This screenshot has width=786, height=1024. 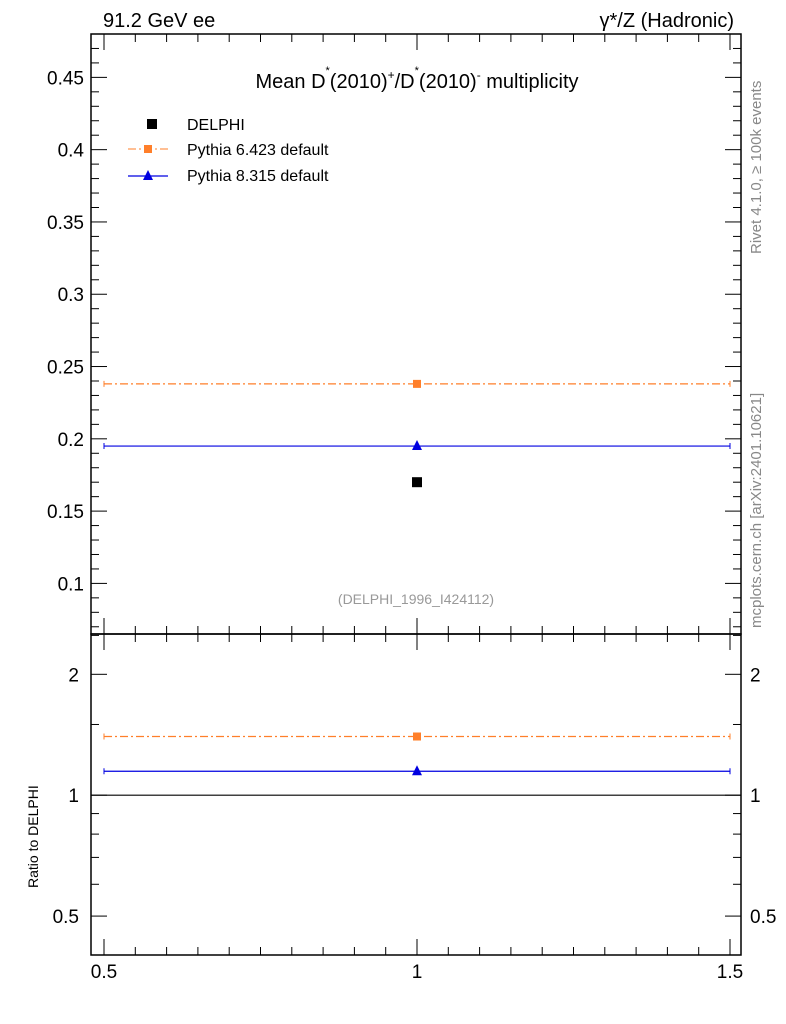 What do you see at coordinates (417, 770) in the screenshot?
I see `ratio-pythia8-point` at bounding box center [417, 770].